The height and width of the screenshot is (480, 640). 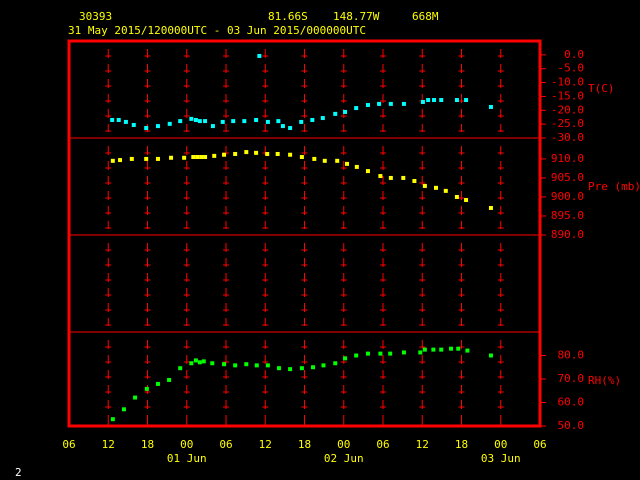 I want to click on y-tick-label: 50.0, so click(x=571, y=425).